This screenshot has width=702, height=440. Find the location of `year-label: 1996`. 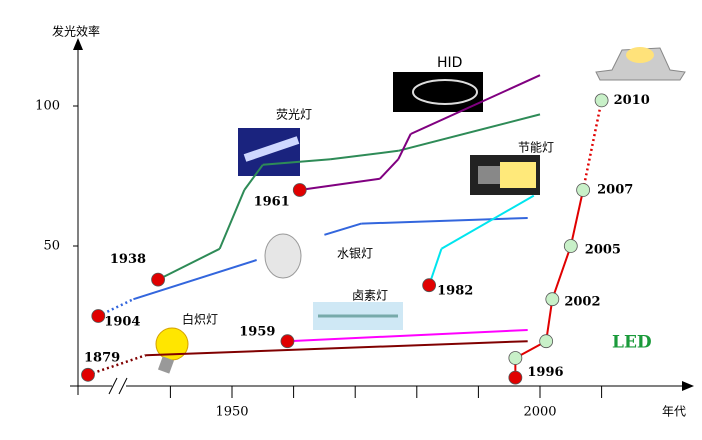

year-label: 1996 is located at coordinates (545, 372).